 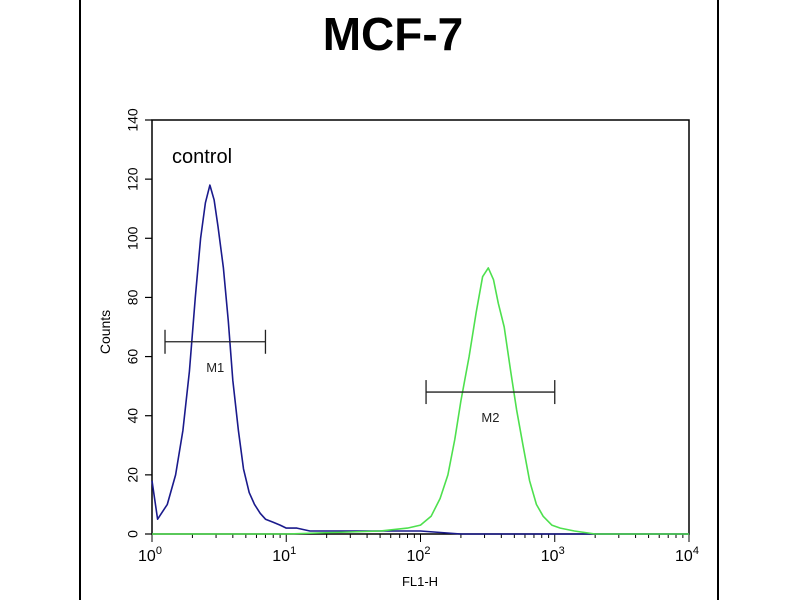 I want to click on y-tick-label: 120, so click(x=133, y=179).